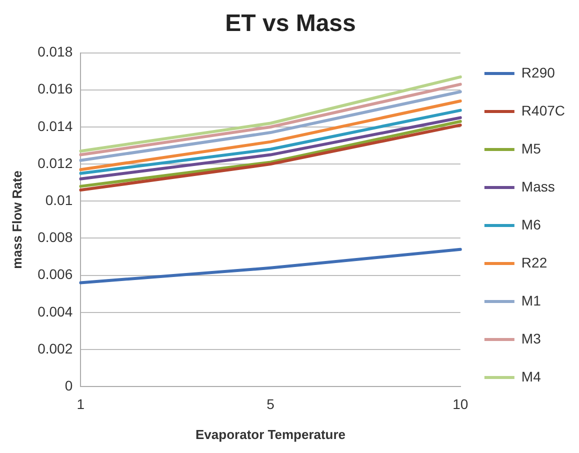  Describe the element at coordinates (59, 200) in the screenshot. I see `y-tick-label: 0.01` at that location.